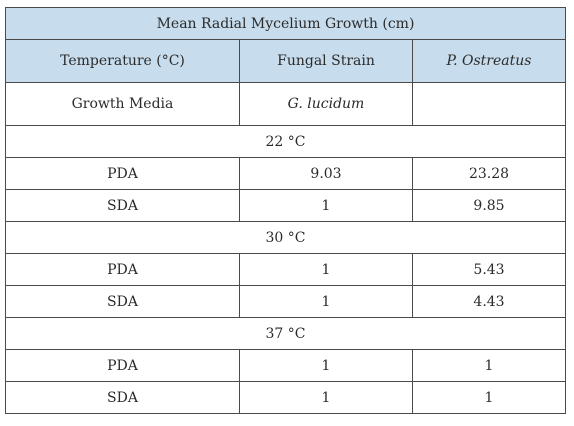 The height and width of the screenshot is (426, 574). I want to click on temperature-row: 30 °C, so click(285, 237).